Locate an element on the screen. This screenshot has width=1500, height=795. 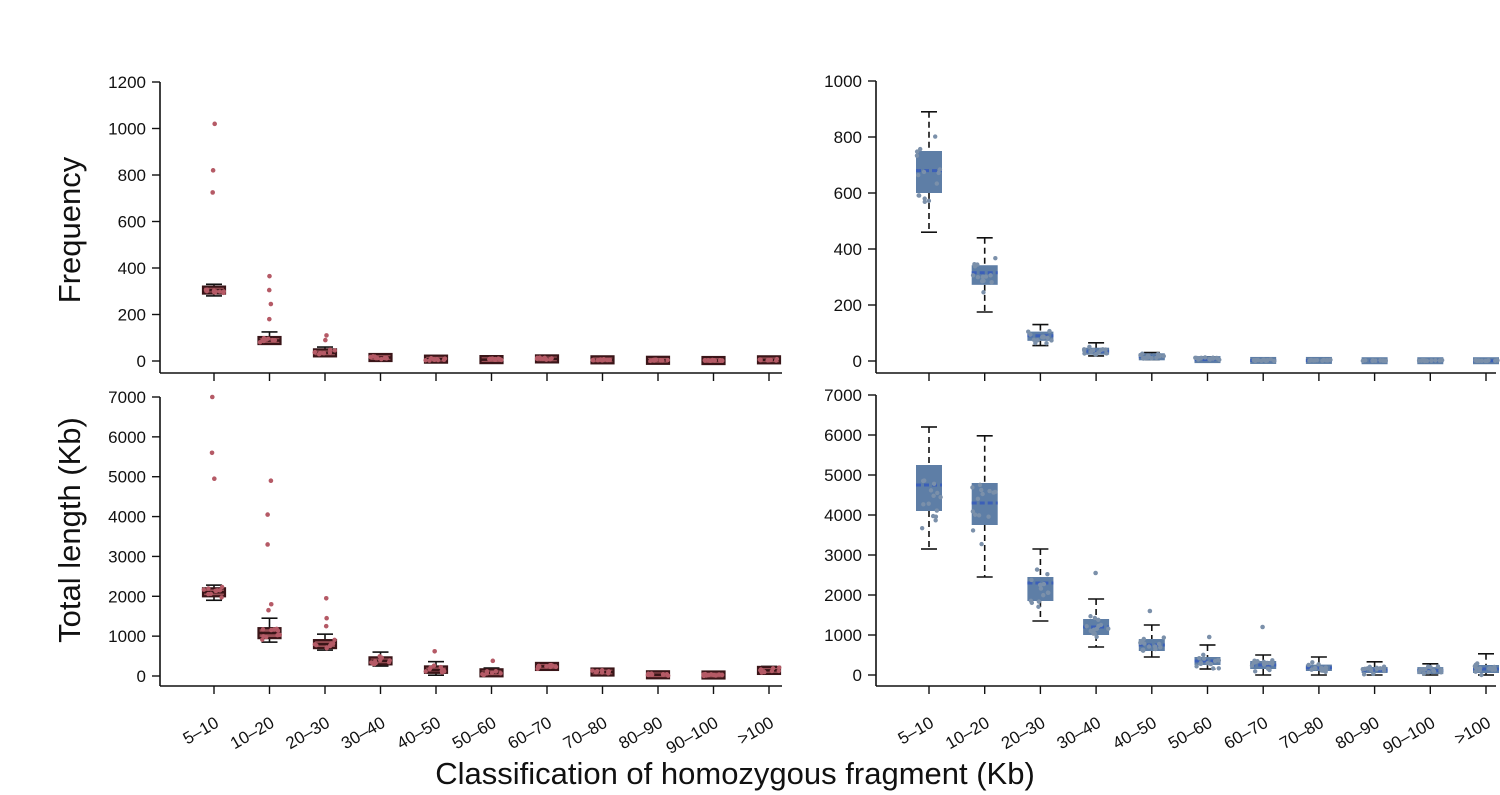
y-tick-label: 2000 is located at coordinates (127, 596).